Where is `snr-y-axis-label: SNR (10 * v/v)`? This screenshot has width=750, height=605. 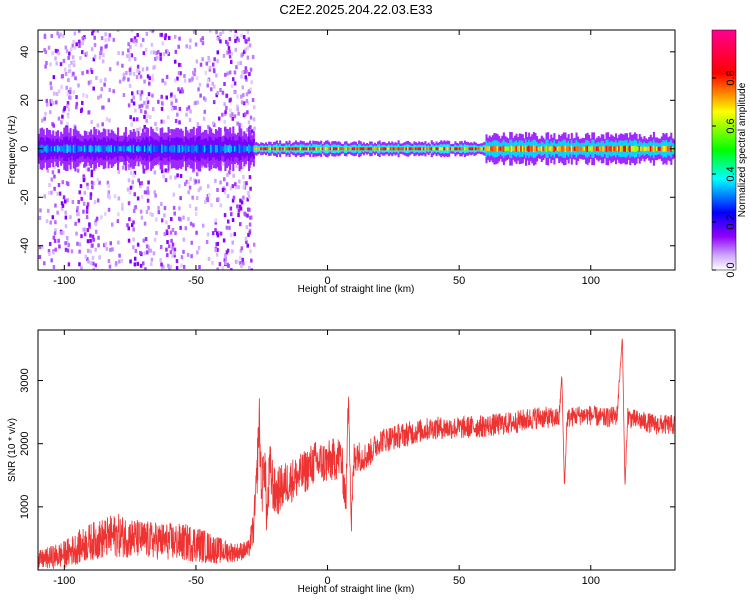
snr-y-axis-label: SNR (10 * v/v) is located at coordinates (12, 450).